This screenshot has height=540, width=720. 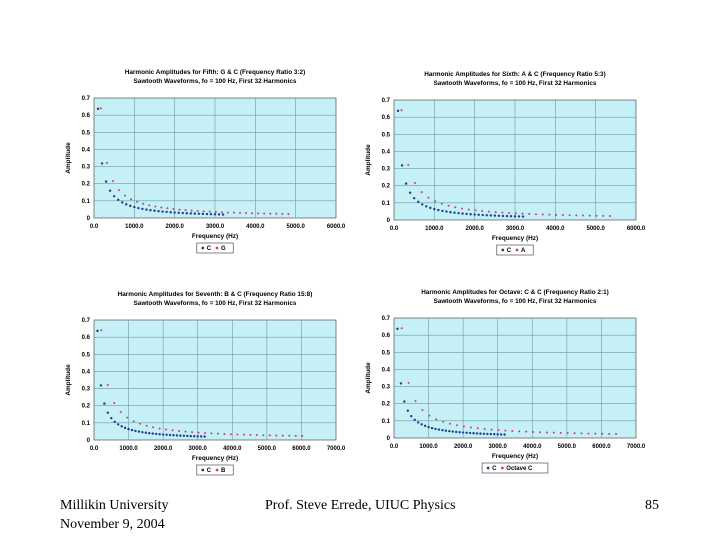 I want to click on footer-date: November 9, 2004, so click(x=112, y=524).